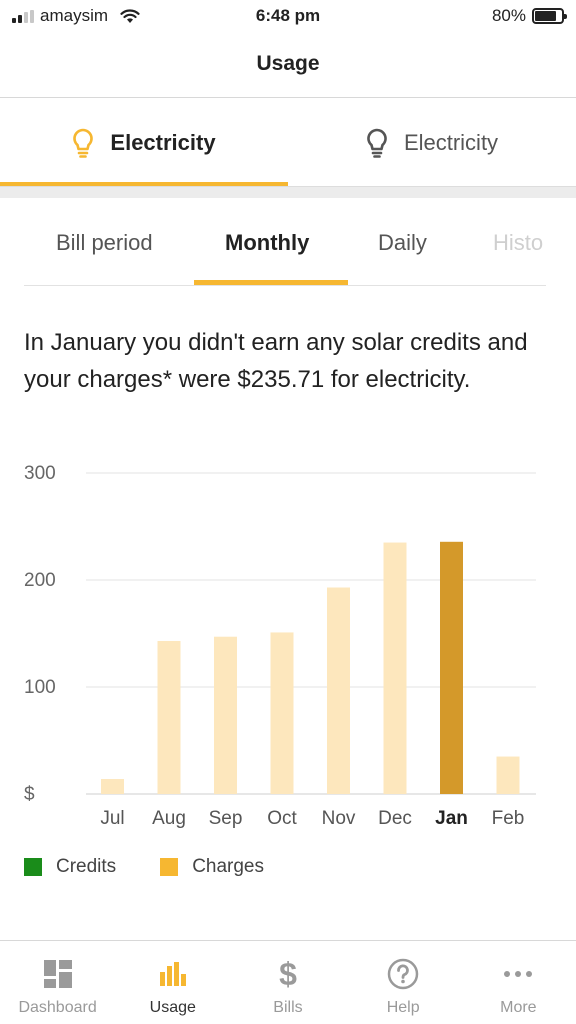 Image resolution: width=576 pixels, height=1024 pixels. I want to click on tab-usage: Usage, so click(172, 982).